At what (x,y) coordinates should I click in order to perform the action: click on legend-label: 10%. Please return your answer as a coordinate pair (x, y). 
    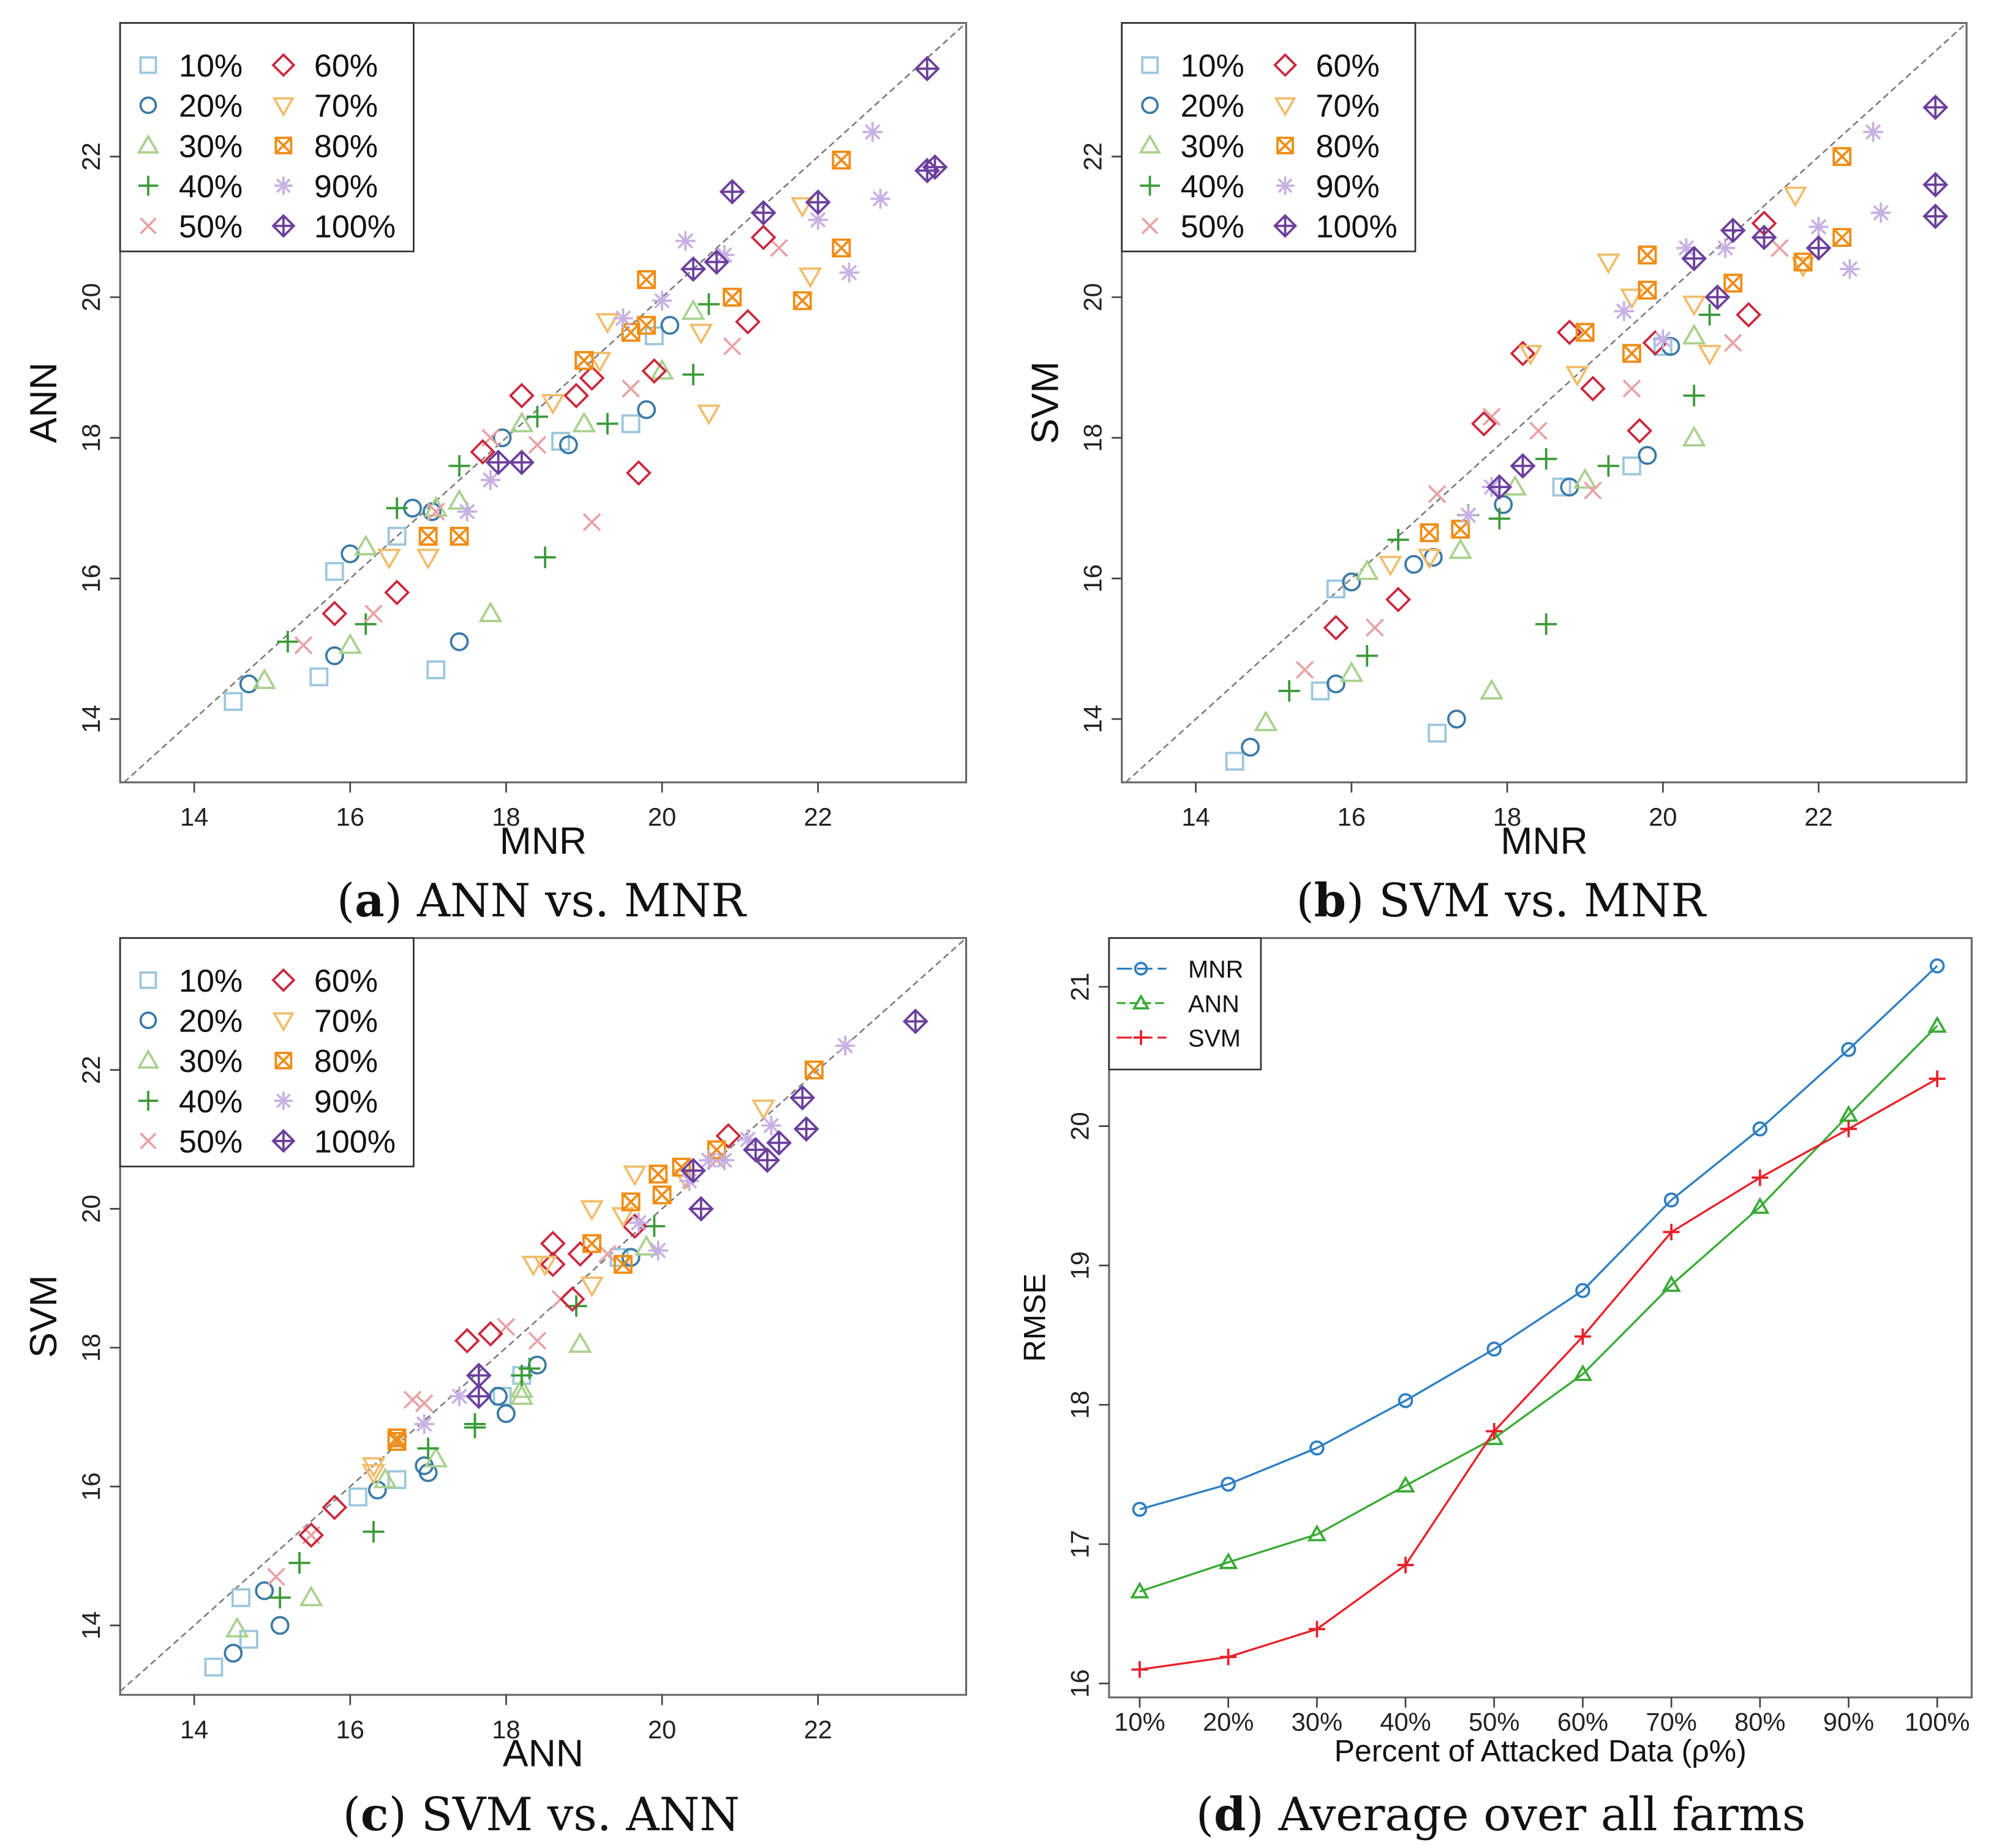
    Looking at the image, I should click on (211, 66).